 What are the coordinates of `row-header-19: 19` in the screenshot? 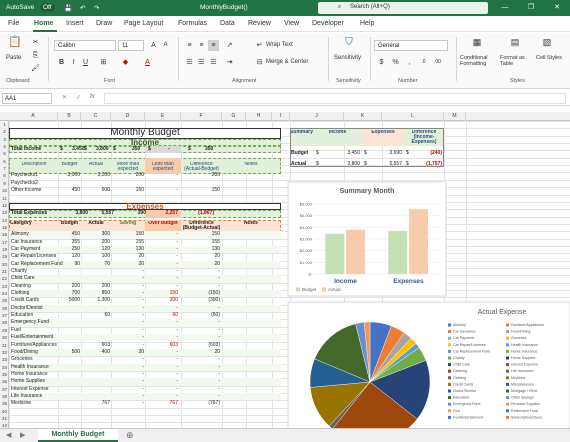 It's located at (4, 257).